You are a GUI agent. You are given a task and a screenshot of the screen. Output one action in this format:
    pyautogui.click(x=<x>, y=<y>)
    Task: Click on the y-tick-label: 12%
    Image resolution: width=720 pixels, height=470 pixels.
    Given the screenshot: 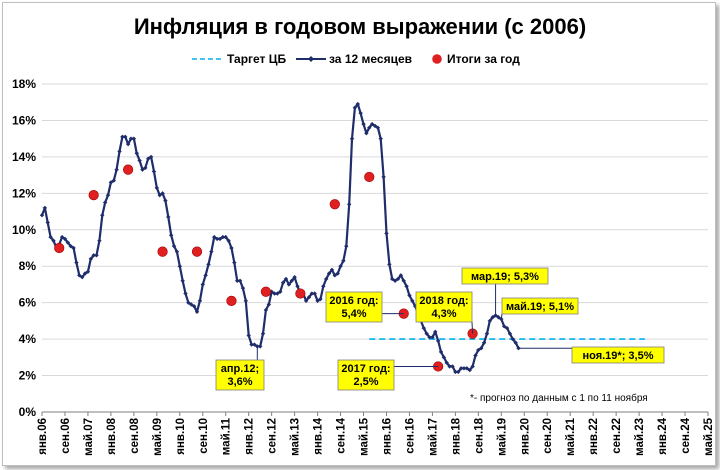 What is the action you would take?
    pyautogui.click(x=24, y=193)
    